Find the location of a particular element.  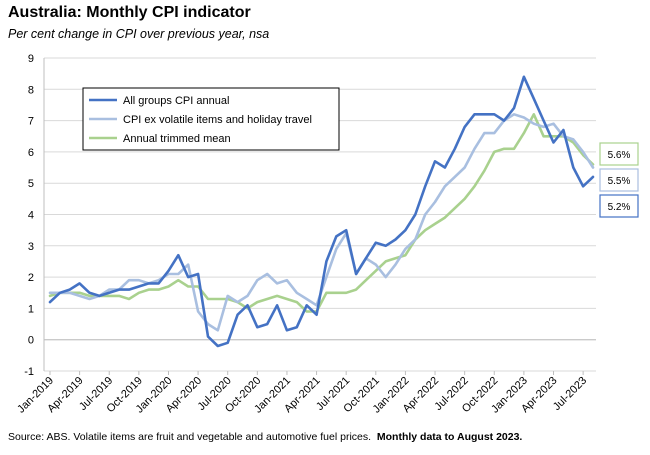

y-tick-label: 7 is located at coordinates (31, 122).